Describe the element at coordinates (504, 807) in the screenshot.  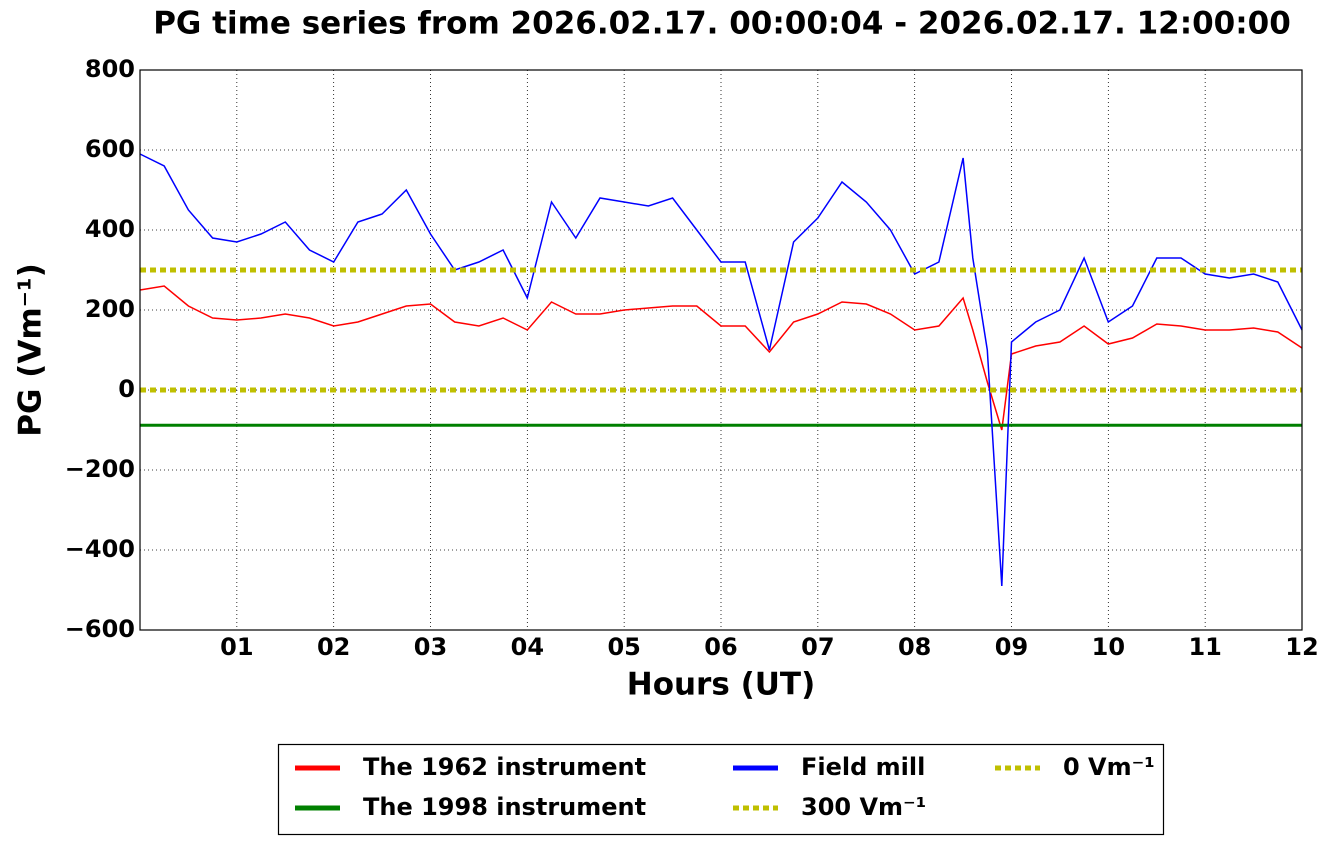
I see `legend-label: The 1998 instrument` at that location.